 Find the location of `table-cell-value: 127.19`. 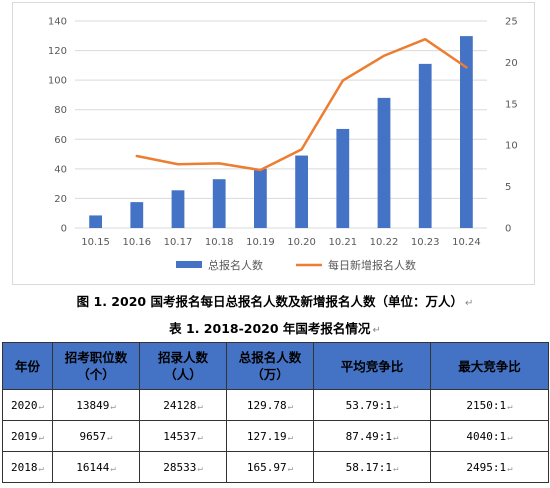

table-cell-value: 127.19 is located at coordinates (266, 436).